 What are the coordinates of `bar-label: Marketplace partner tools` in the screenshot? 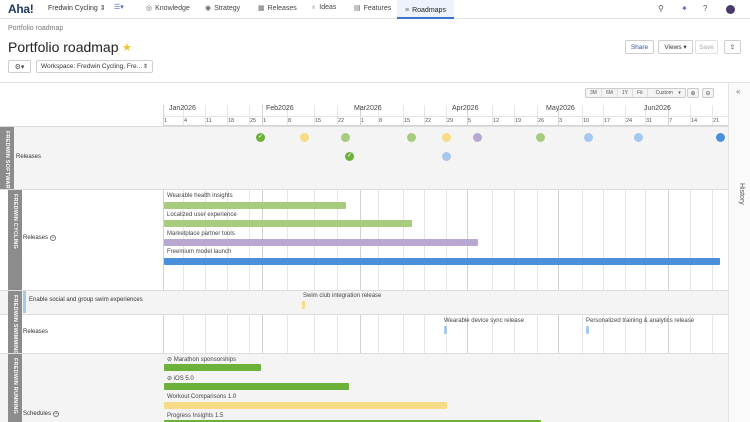 It's located at (201, 234).